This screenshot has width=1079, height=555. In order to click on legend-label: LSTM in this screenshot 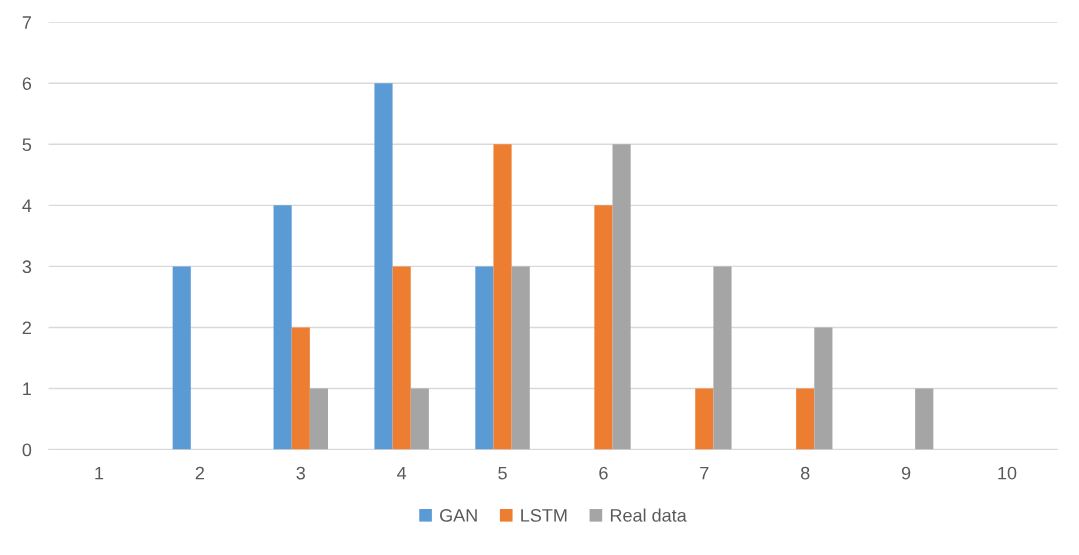, I will do `click(544, 515)`.